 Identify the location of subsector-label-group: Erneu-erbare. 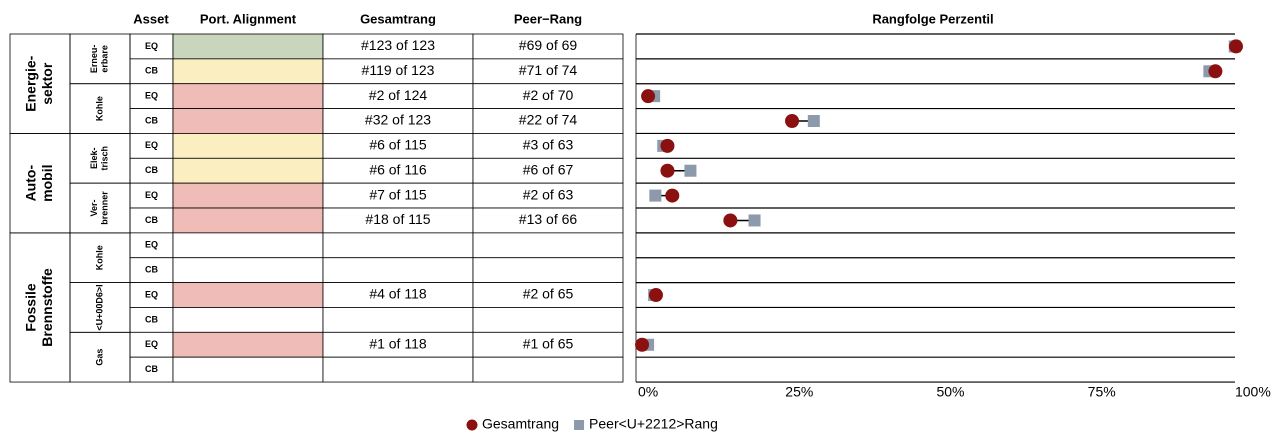
(99, 59).